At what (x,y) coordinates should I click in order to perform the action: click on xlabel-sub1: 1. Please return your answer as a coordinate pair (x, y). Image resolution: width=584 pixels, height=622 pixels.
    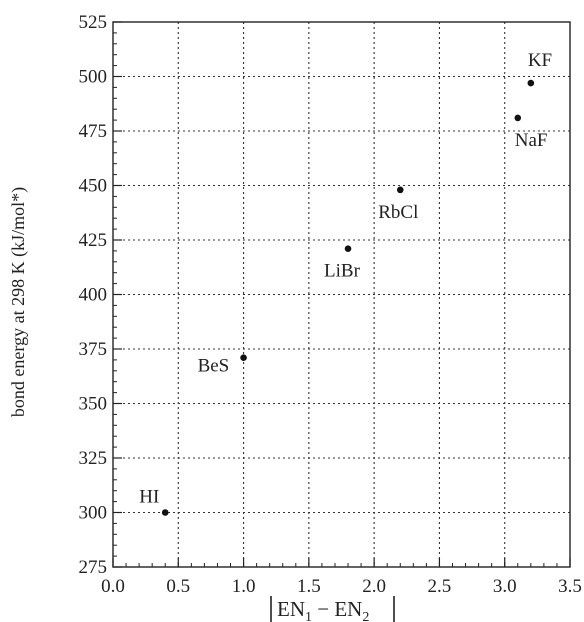
    Looking at the image, I should click on (308, 616).